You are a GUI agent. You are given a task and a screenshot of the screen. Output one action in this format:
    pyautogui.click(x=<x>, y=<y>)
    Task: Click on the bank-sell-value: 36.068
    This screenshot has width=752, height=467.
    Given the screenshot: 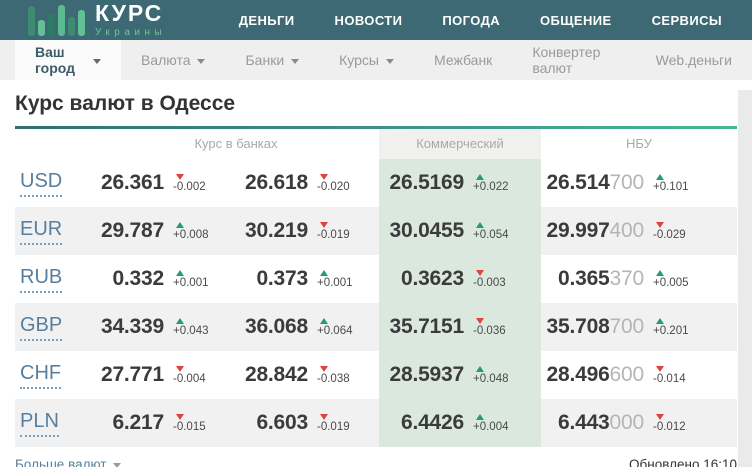 What is the action you would take?
    pyautogui.click(x=276, y=326)
    